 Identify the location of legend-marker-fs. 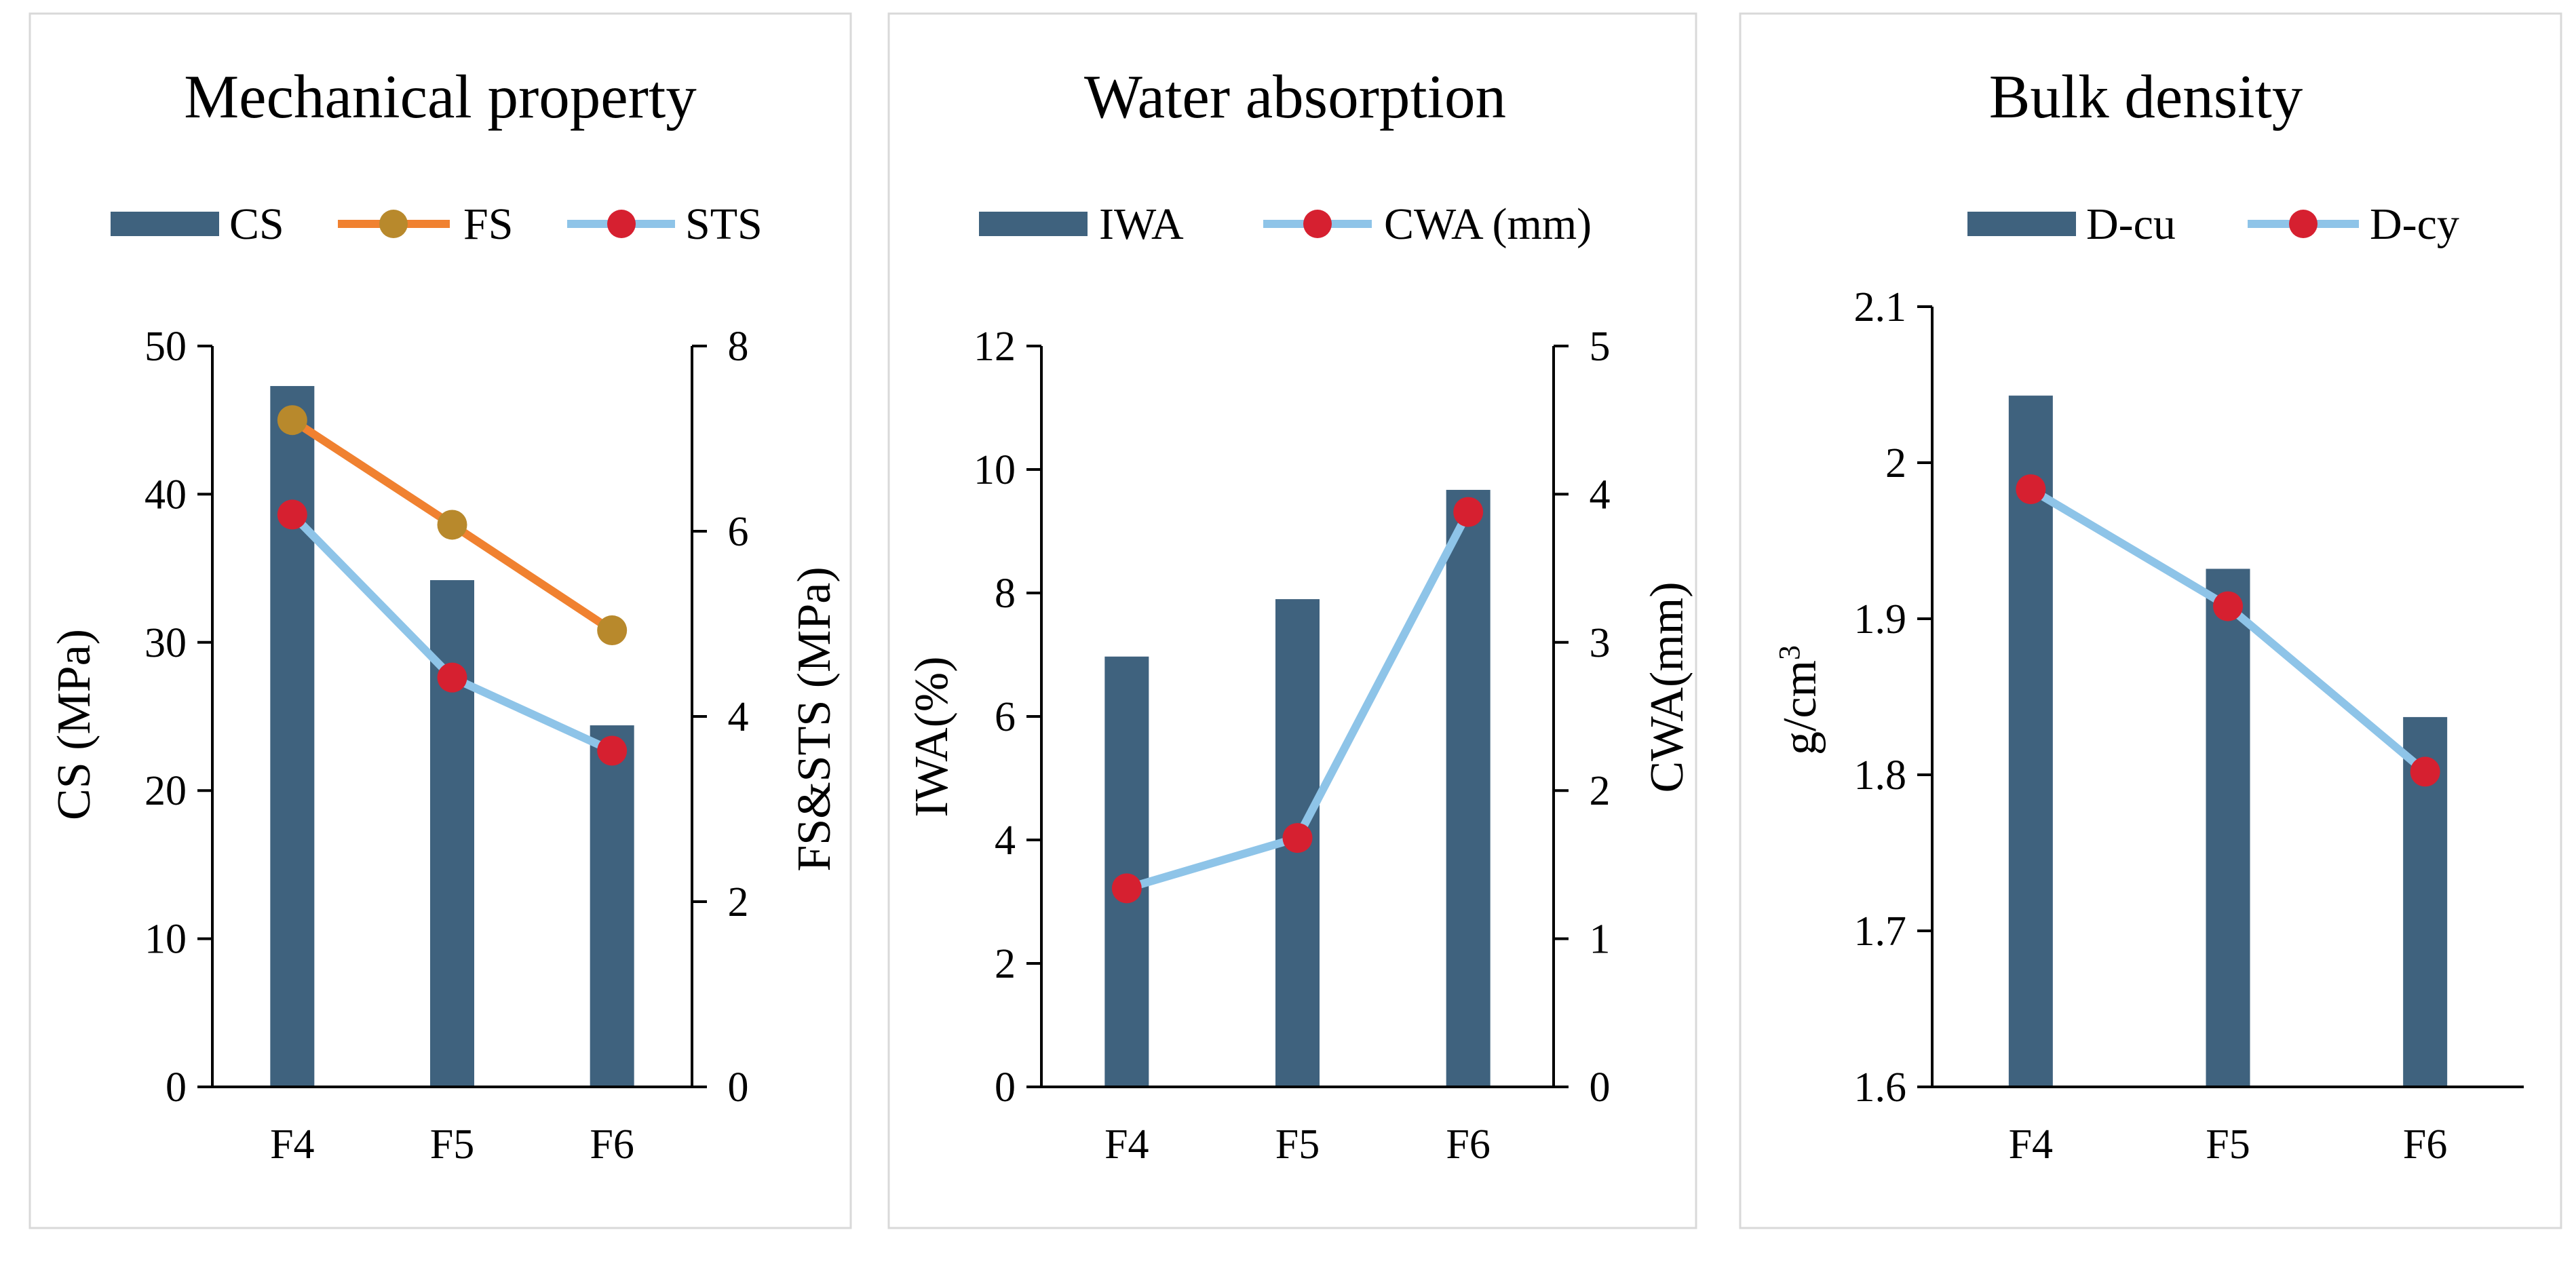
(393, 224).